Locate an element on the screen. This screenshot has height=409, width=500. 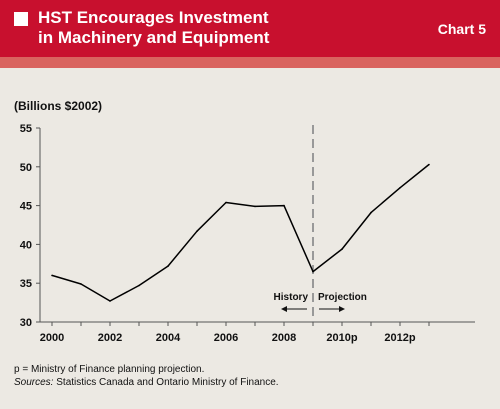
chart-title-line1: HST Encourages Investment is located at coordinates (153, 17).